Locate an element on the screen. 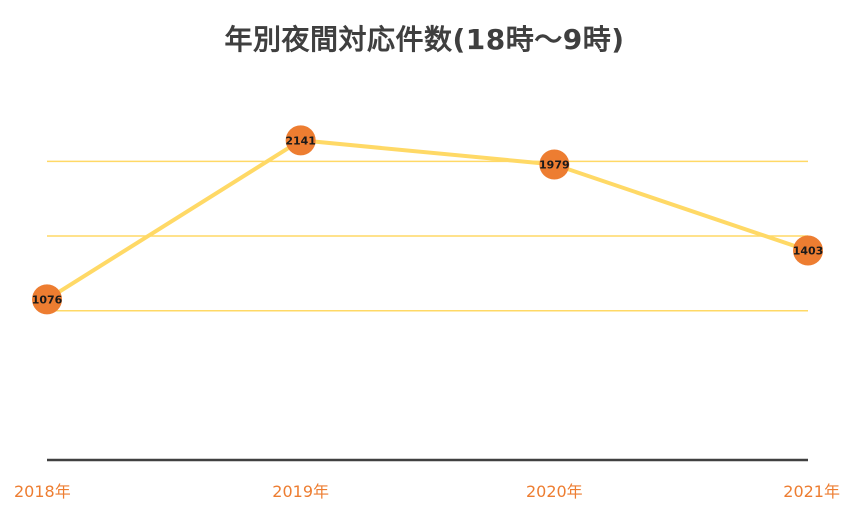  data-label-2020年: 1979 is located at coordinates (554, 165).